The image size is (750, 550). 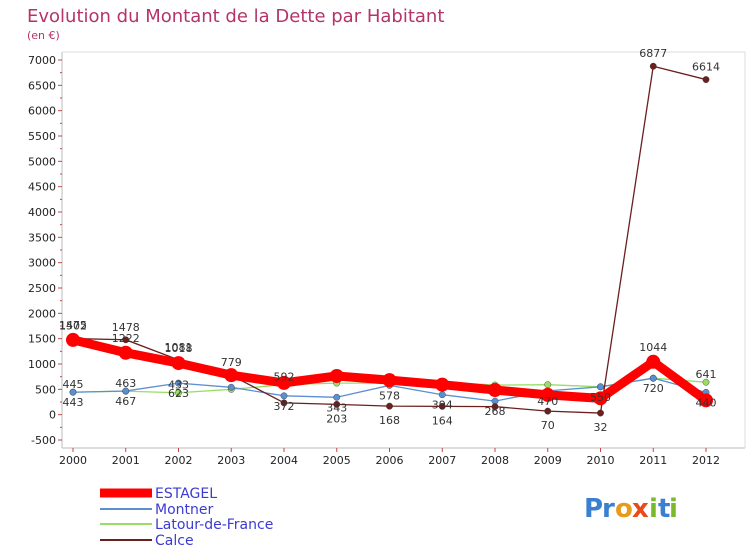 What do you see at coordinates (42, 237) in the screenshot?
I see `y-tick-label: 3500` at bounding box center [42, 237].